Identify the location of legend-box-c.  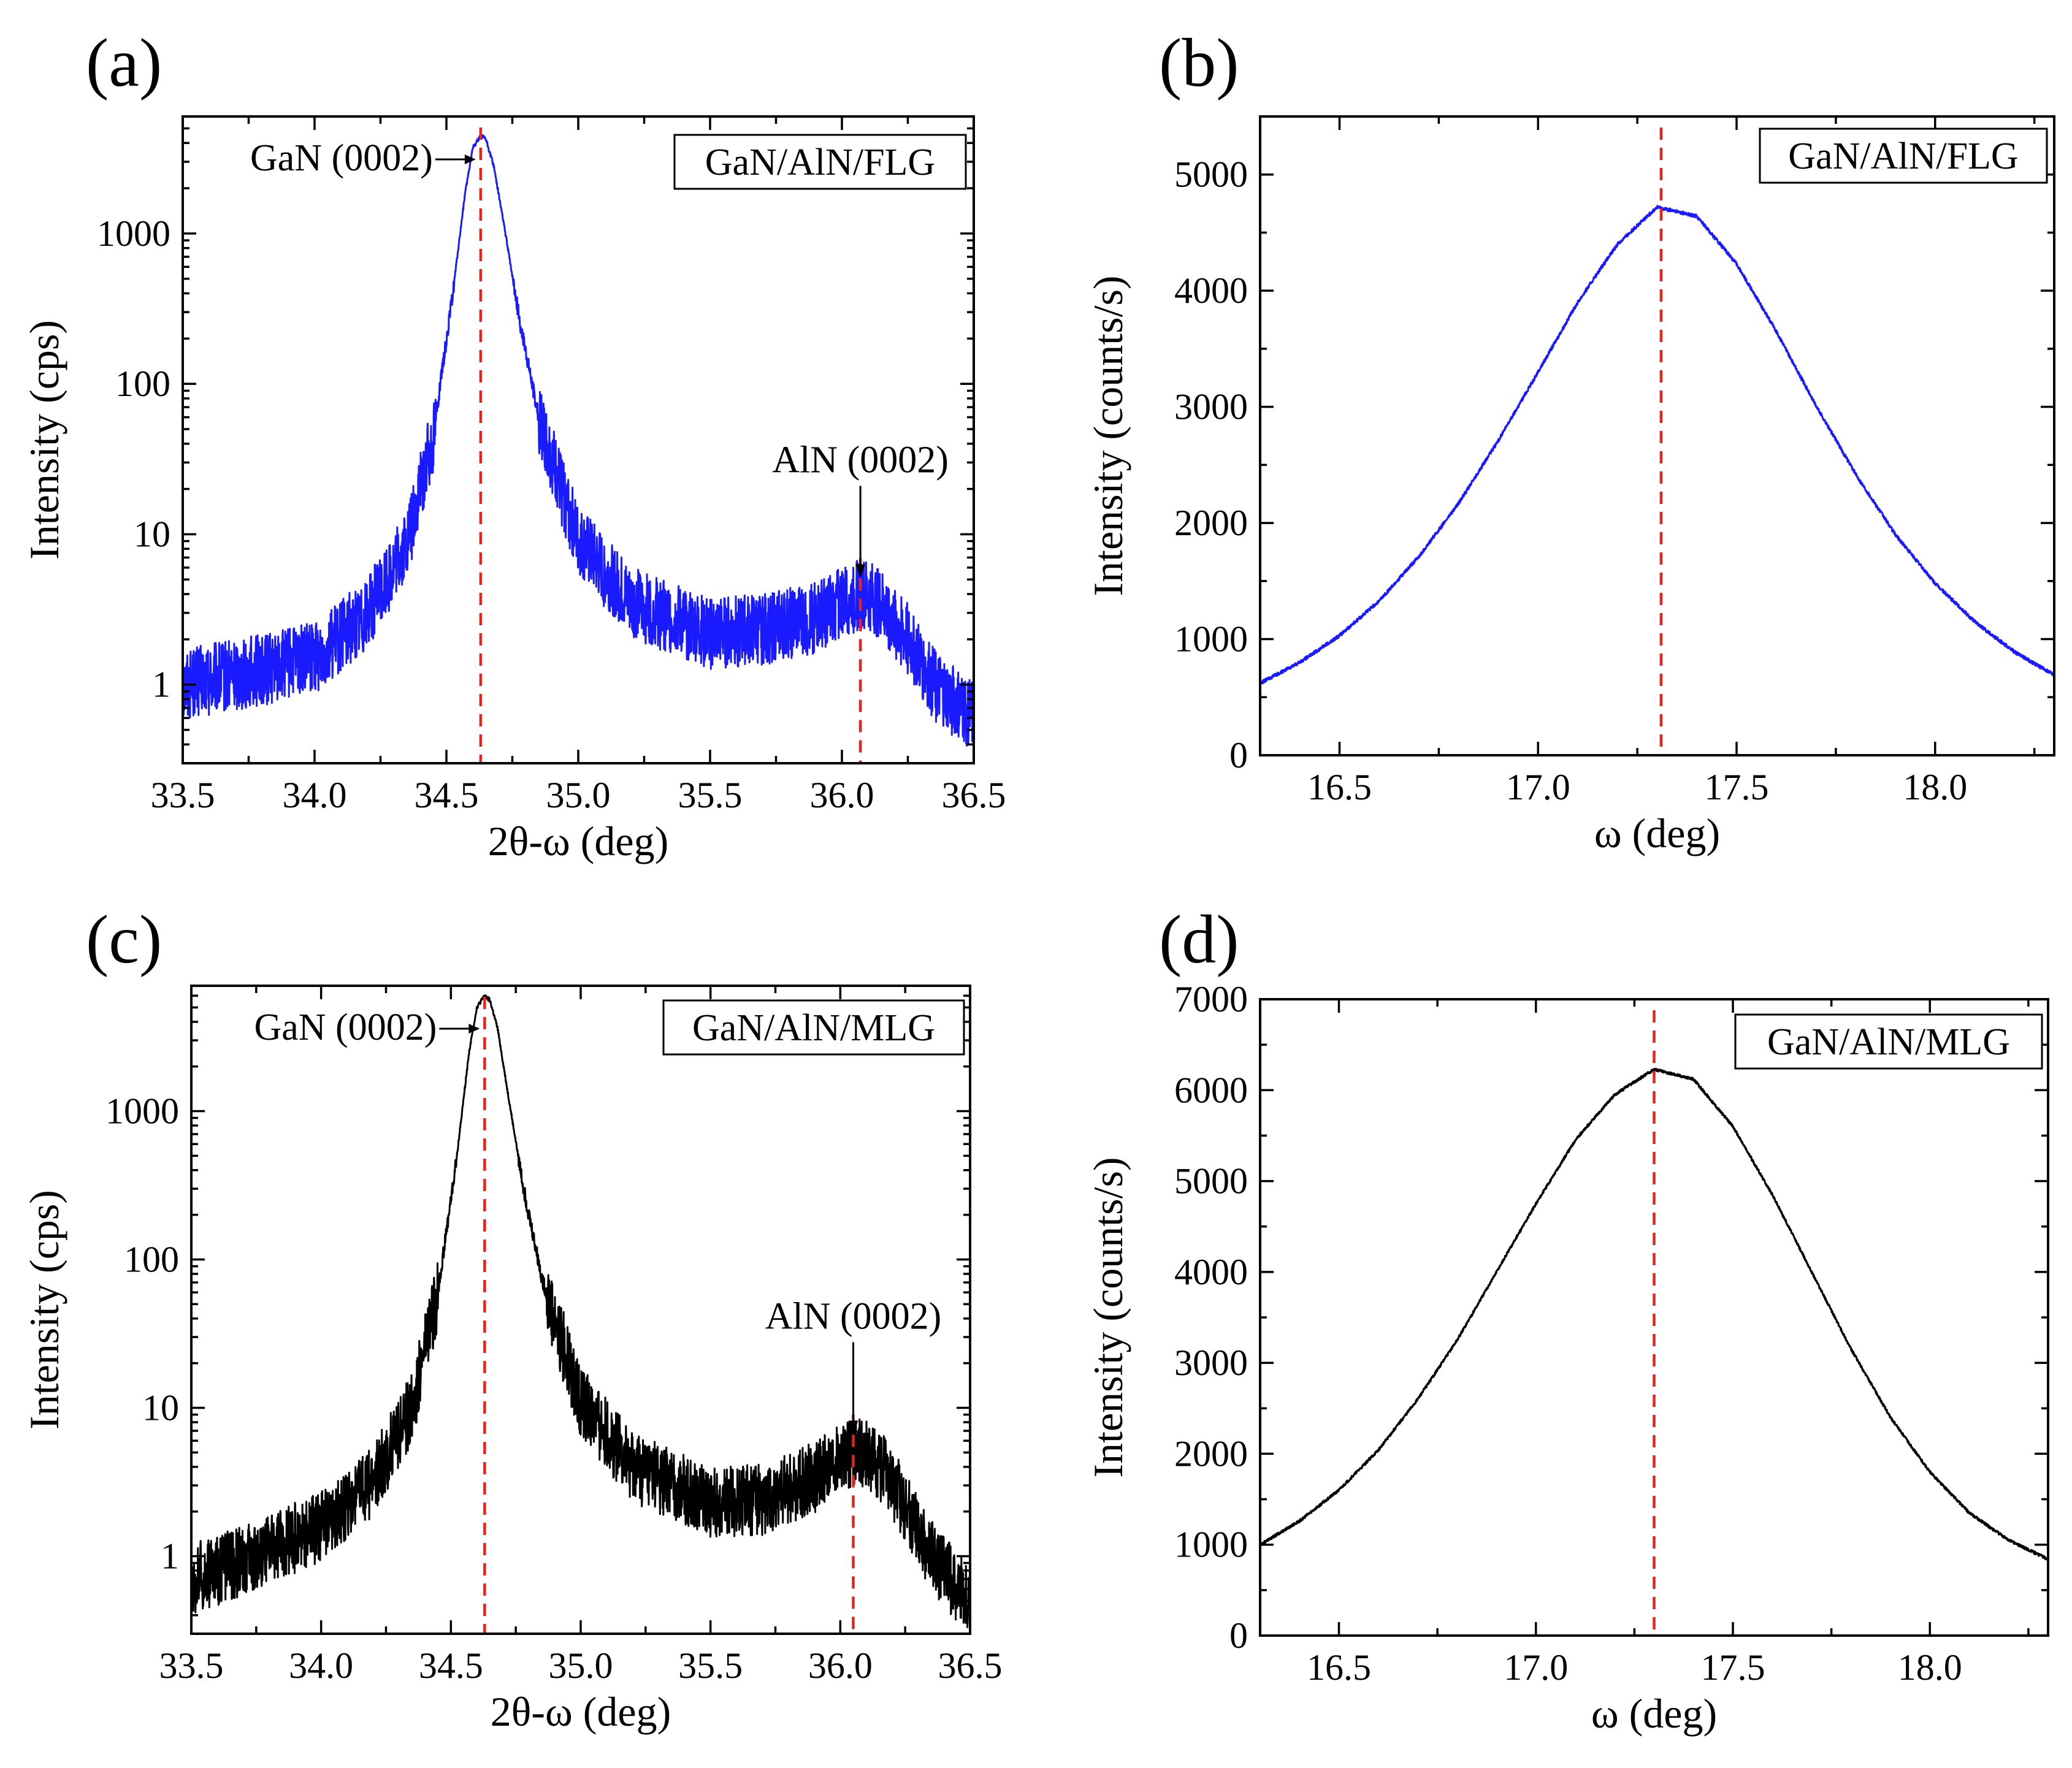
(814, 1027).